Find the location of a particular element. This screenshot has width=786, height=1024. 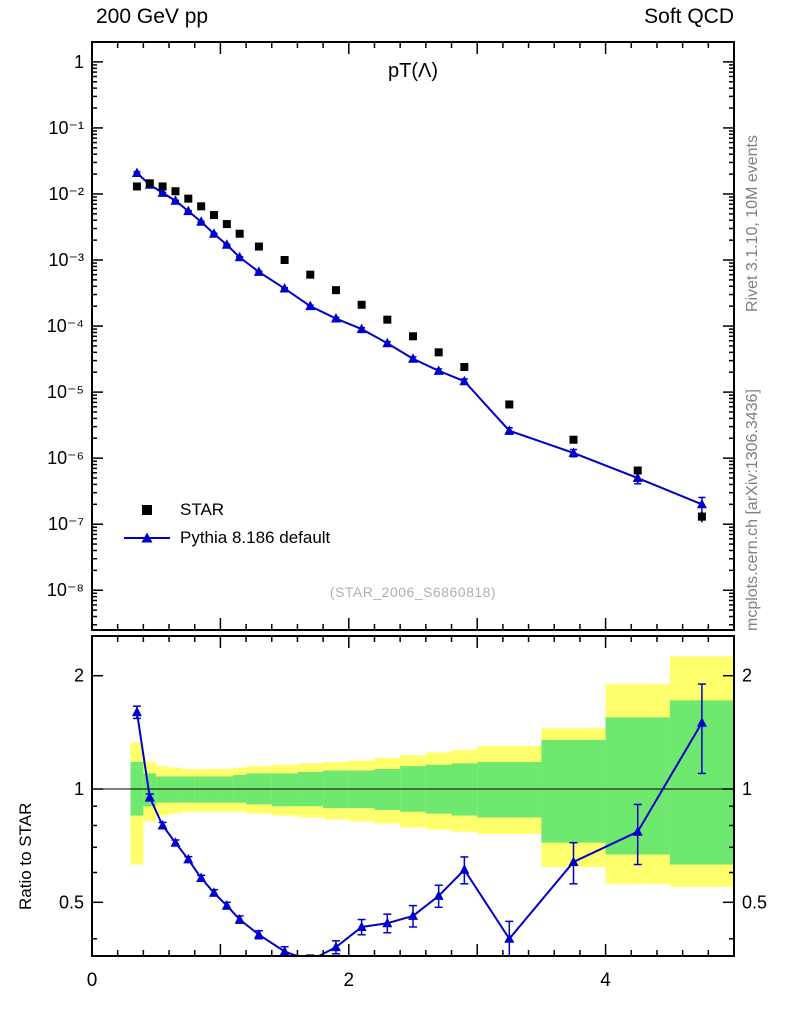

rivet-version-note: Rivet 3.1.10, 10M events is located at coordinates (752, 223).